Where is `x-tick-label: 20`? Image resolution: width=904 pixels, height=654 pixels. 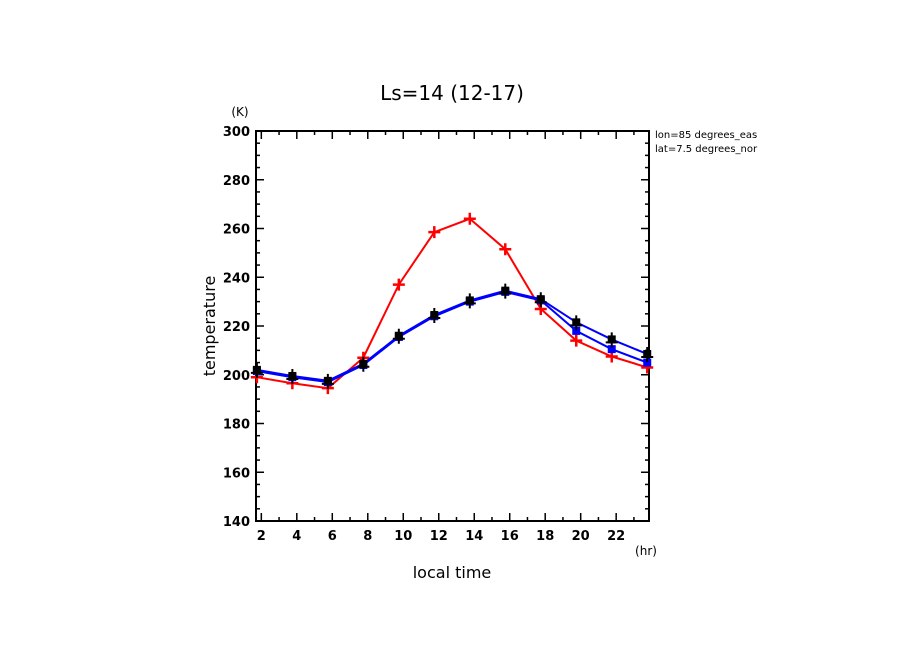 x-tick-label: 20 is located at coordinates (581, 536).